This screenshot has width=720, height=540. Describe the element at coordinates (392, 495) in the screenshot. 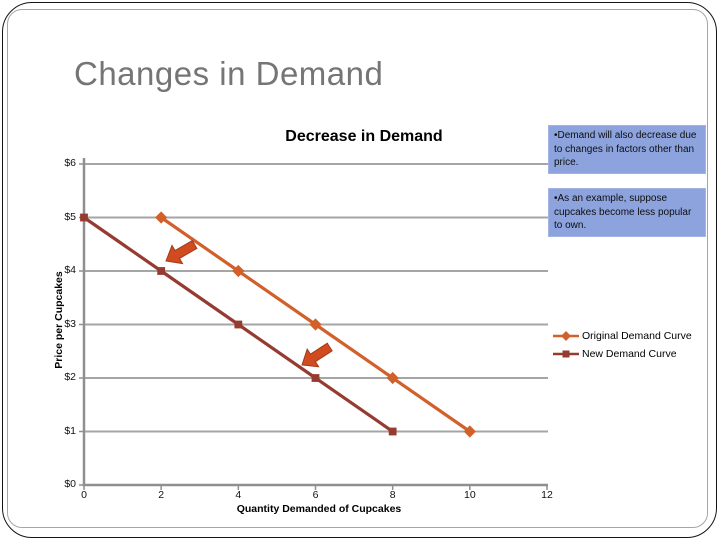

I see `x-tick-label: 8` at that location.